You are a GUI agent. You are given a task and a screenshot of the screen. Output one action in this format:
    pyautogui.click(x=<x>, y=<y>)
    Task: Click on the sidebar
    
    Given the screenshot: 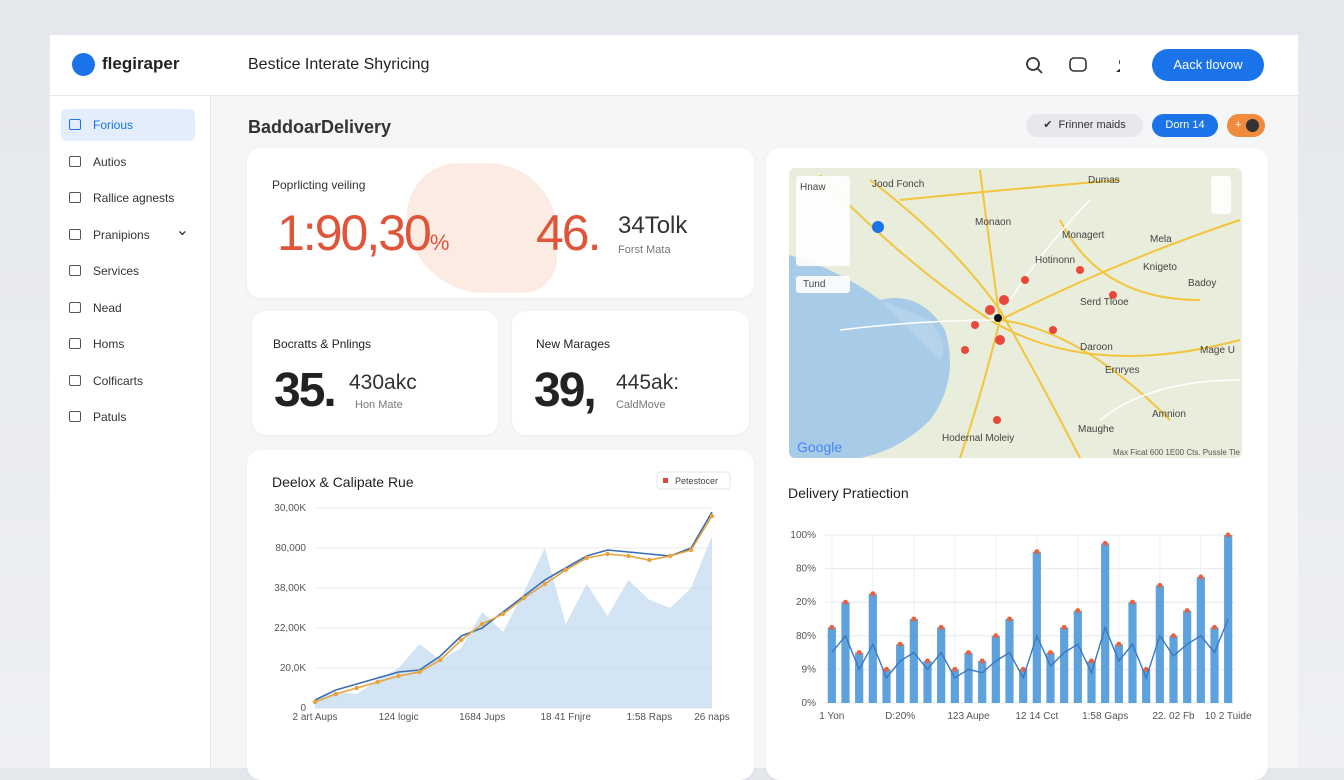 What is the action you would take?
    pyautogui.click(x=130, y=432)
    